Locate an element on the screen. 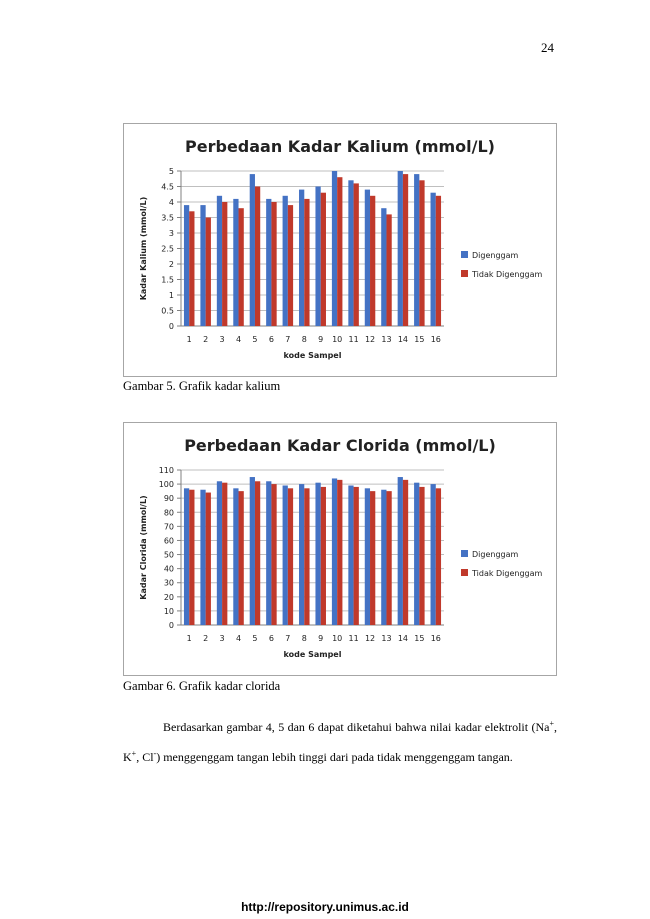  figure-caption-clorida: Gambar 6. Grafik kadar clorida is located at coordinates (202, 686).